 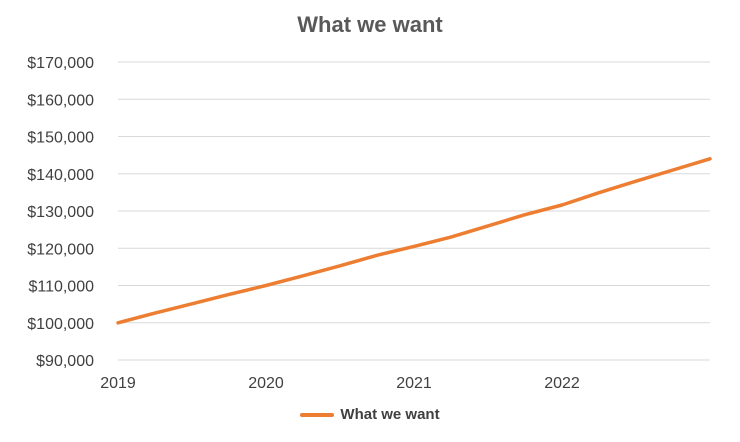 What do you see at coordinates (390, 414) in the screenshot?
I see `legend-label: What we want` at bounding box center [390, 414].